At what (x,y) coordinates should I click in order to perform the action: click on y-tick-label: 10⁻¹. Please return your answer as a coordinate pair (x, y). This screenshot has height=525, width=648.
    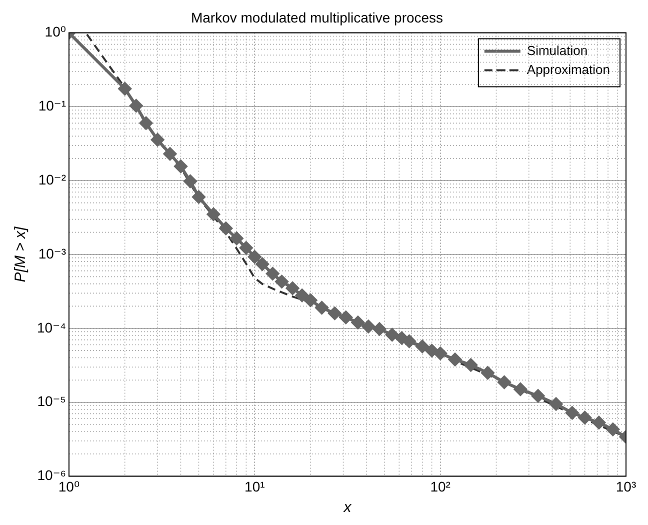
    Looking at the image, I should click on (52, 106).